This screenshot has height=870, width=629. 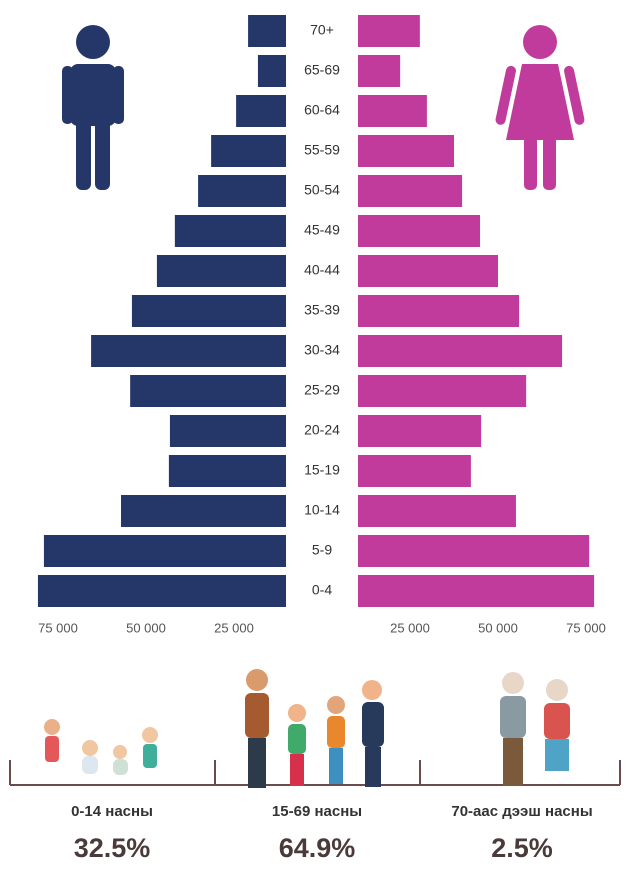 I want to click on age-label: 5-9, so click(x=322, y=550).